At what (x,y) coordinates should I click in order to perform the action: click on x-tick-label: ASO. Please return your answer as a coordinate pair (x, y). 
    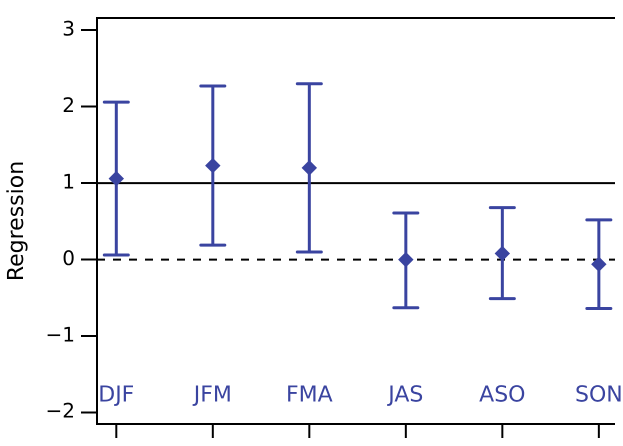
    Looking at the image, I should click on (502, 395).